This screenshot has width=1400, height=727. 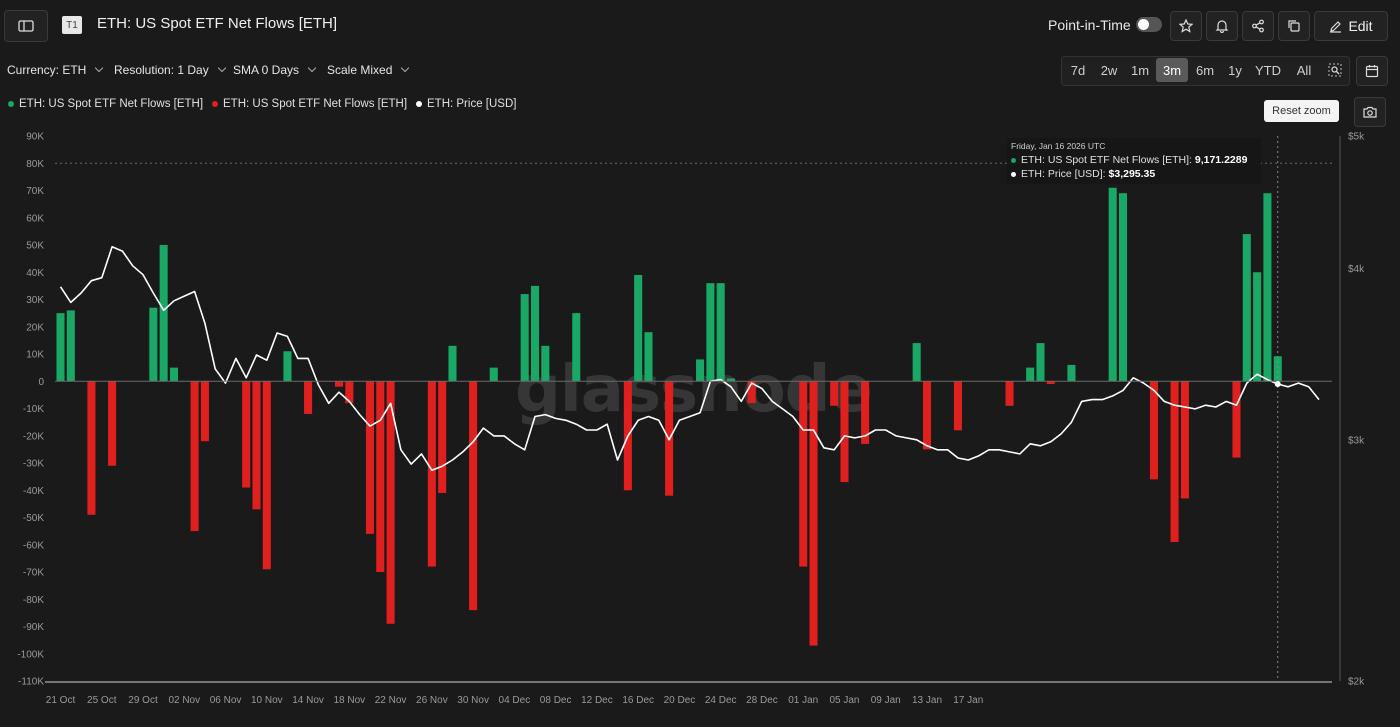 I want to click on highlight-point, so click(x=1277, y=383).